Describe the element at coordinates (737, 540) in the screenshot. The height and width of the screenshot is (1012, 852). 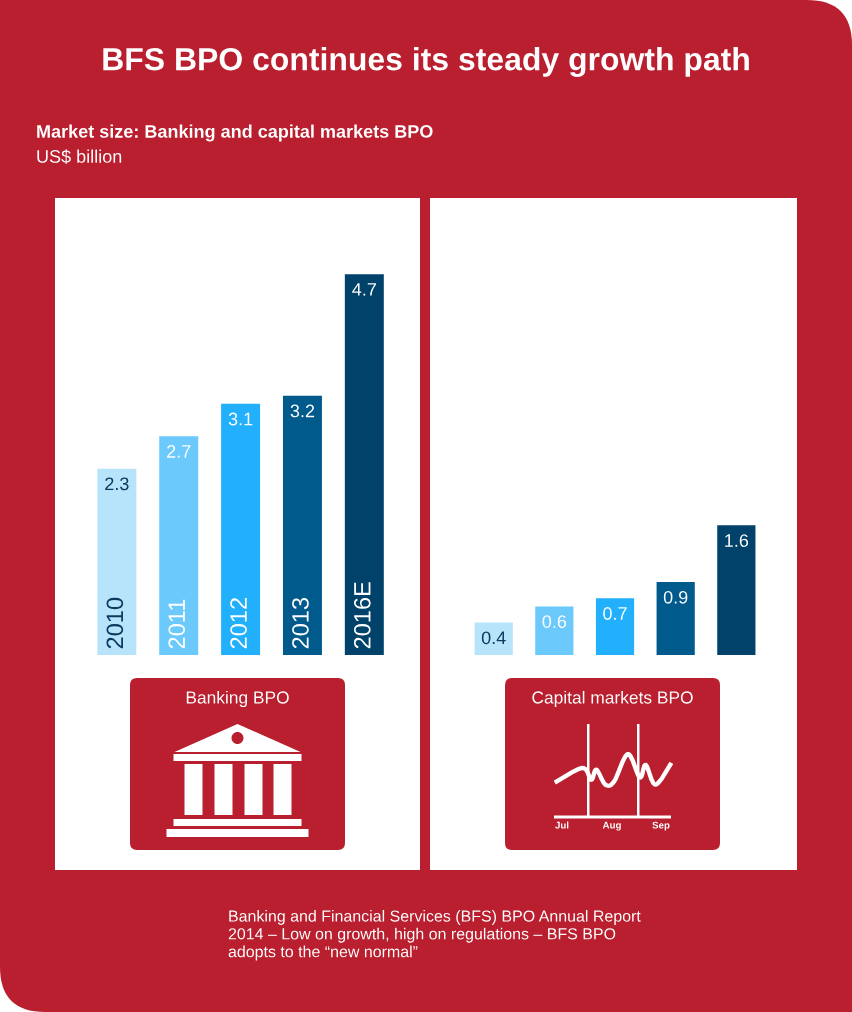
I see `data-label: 1.6` at that location.